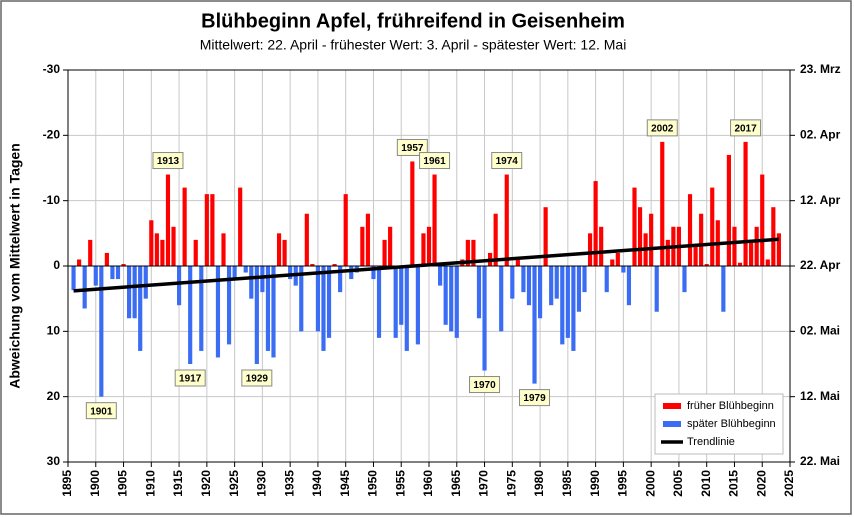 This screenshot has width=854, height=517. Describe the element at coordinates (820, 461) in the screenshot. I see `y2-tick-label: 22. Mai` at that location.